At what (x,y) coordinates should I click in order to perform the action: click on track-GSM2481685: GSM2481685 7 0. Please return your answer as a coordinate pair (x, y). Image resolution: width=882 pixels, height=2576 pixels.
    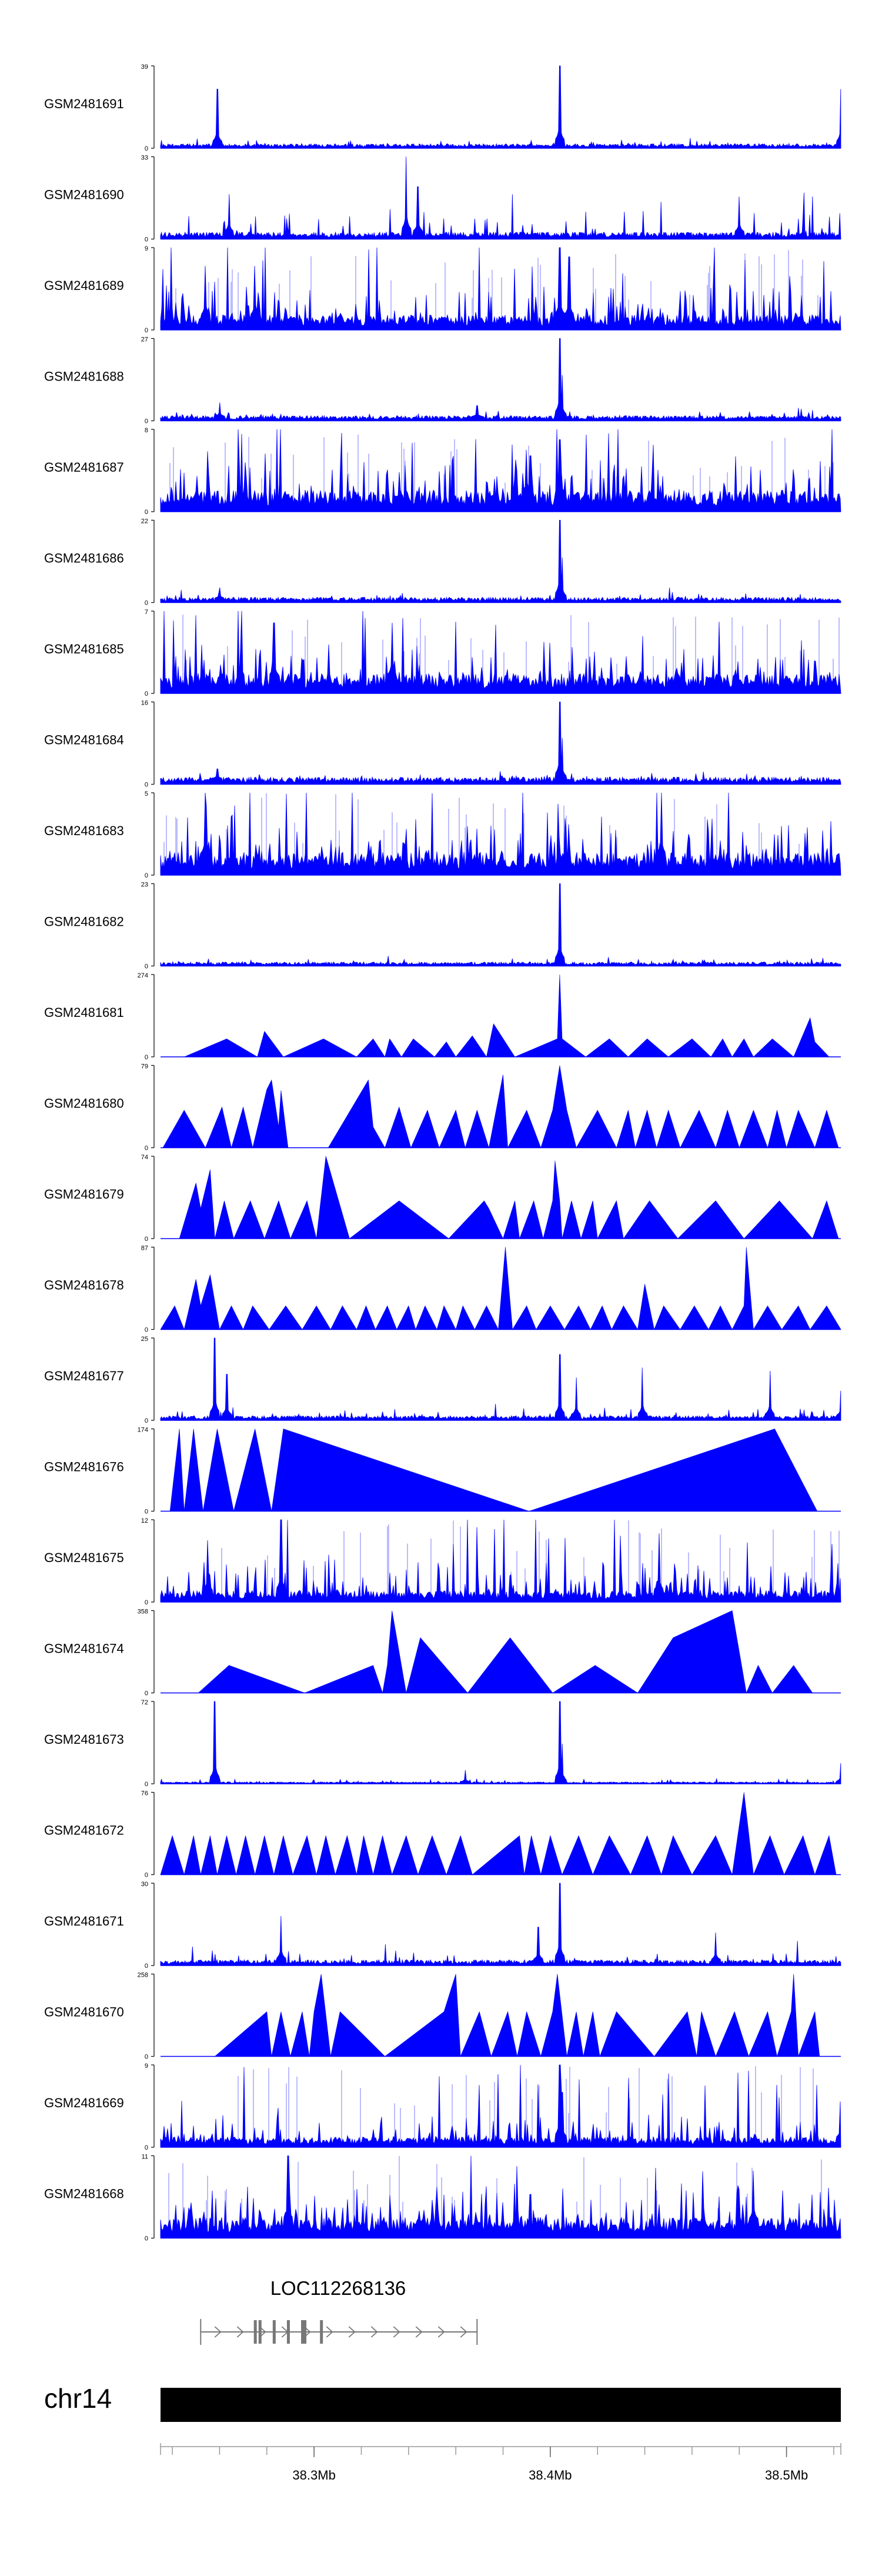
    Looking at the image, I should click on (442, 653).